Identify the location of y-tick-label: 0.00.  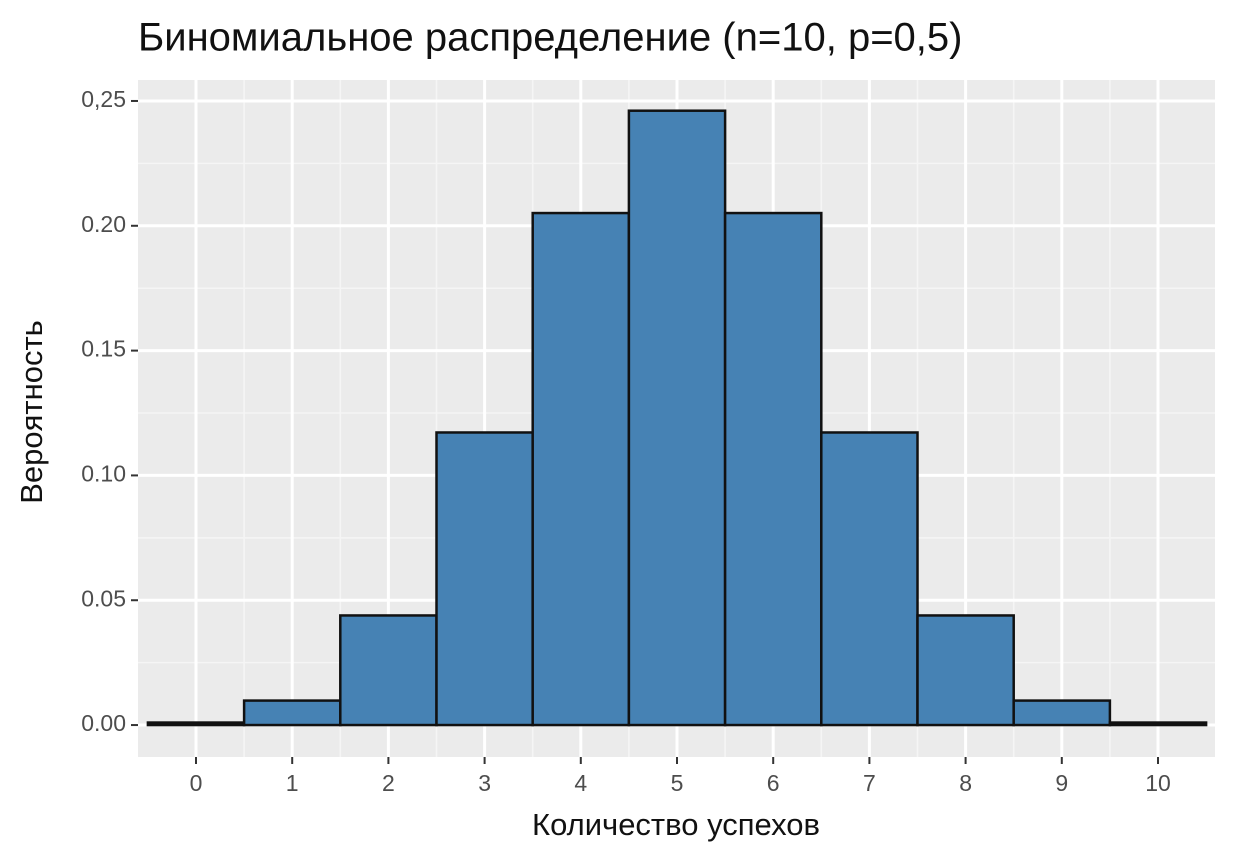
(103, 723).